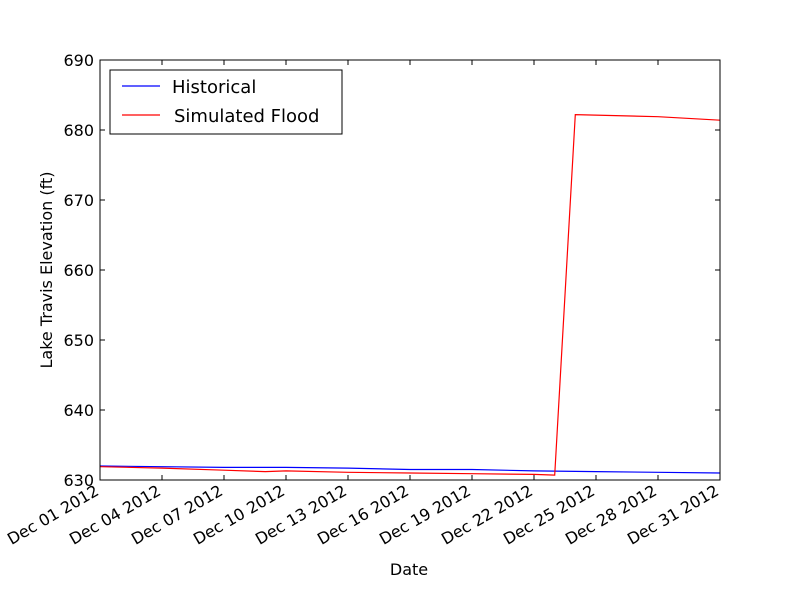 The width and height of the screenshot is (800, 600). I want to click on x-axis-label: Date, so click(409, 569).